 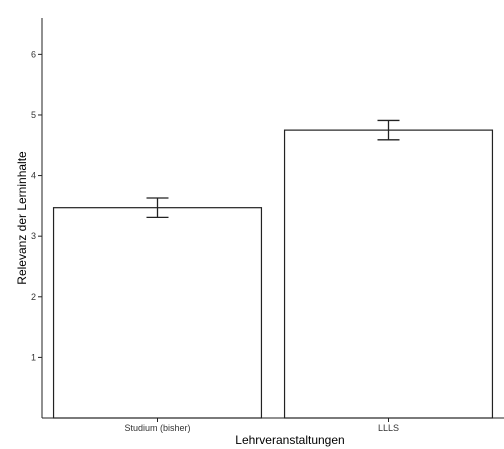 I want to click on y-tick-label: 1, so click(x=33, y=357).